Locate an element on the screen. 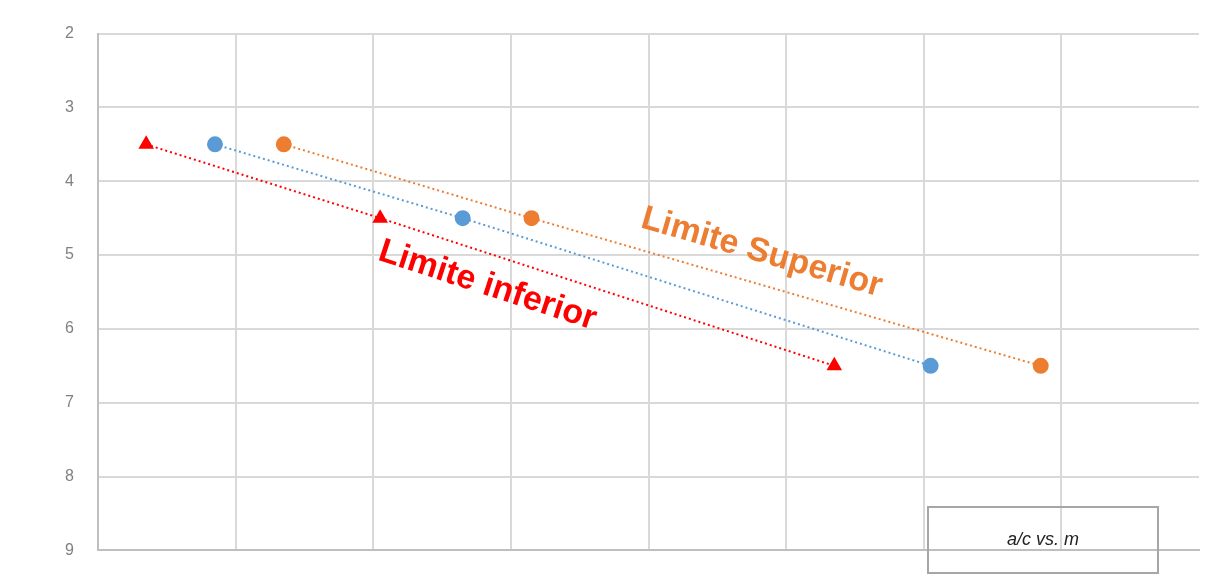  y-tick-label: 2 is located at coordinates (70, 33).